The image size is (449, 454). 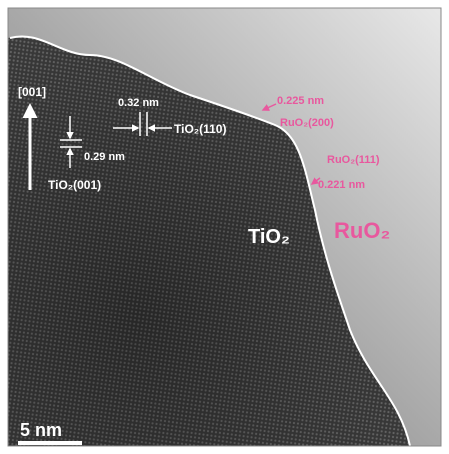 What do you see at coordinates (74, 185) in the screenshot?
I see `plane-label: TiO₂(001)` at bounding box center [74, 185].